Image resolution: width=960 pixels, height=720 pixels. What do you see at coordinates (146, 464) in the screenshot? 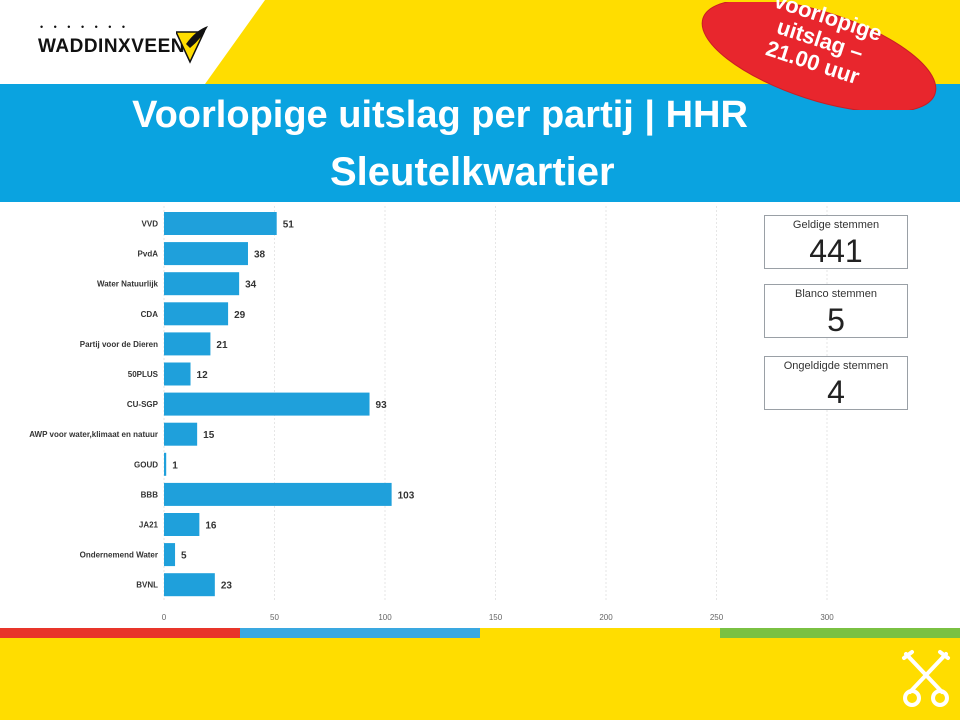
I see `category-label: GOUD` at bounding box center [146, 464].